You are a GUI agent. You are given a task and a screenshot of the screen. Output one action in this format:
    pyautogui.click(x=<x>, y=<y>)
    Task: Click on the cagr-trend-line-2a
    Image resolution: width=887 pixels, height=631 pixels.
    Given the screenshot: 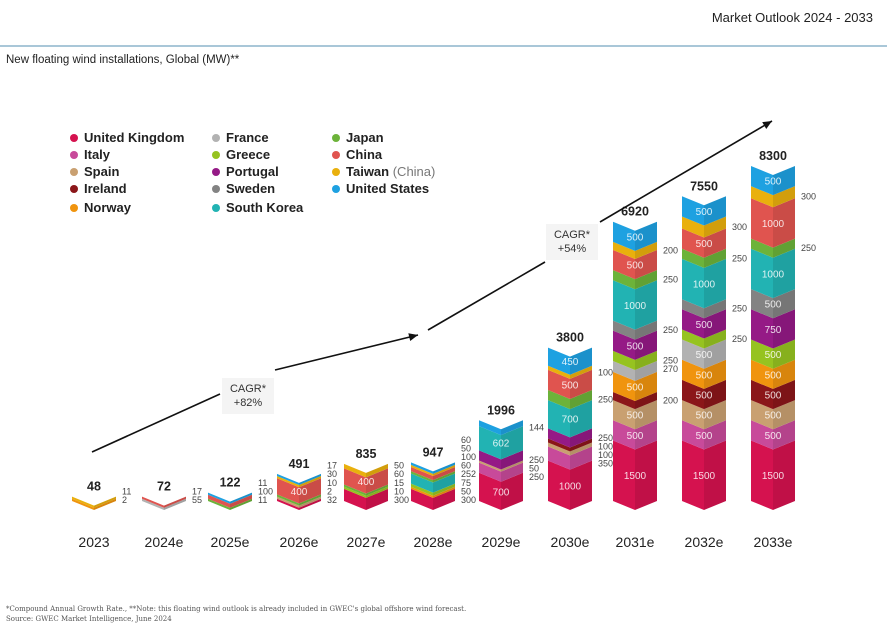 What is the action you would take?
    pyautogui.click(x=486, y=296)
    